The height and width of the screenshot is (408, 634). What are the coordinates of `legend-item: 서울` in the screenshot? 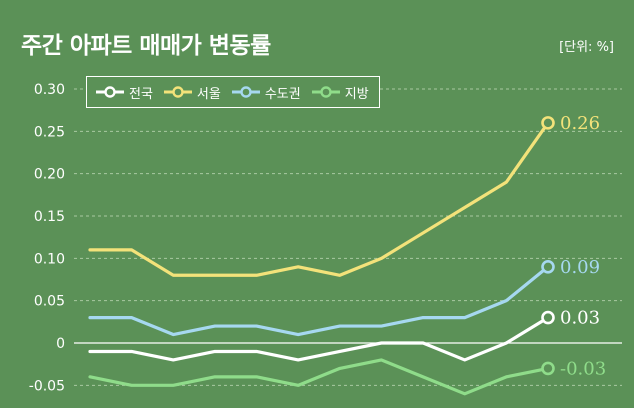 It's located at (192, 92).